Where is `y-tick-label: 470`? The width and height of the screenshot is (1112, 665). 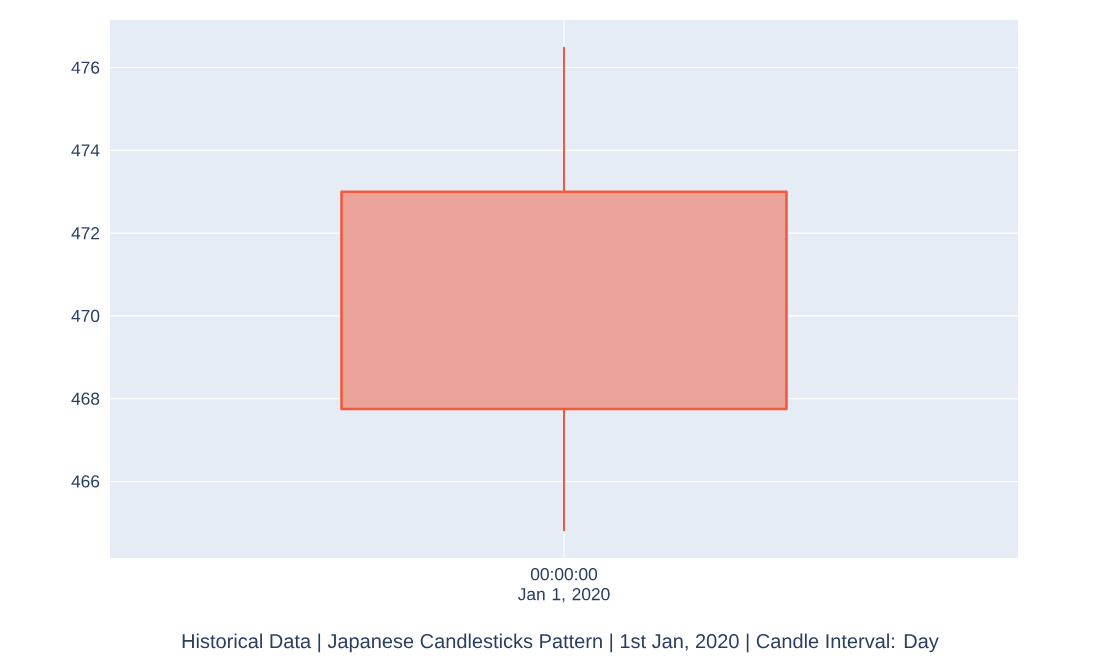 y-tick-label: 470 is located at coordinates (85, 316).